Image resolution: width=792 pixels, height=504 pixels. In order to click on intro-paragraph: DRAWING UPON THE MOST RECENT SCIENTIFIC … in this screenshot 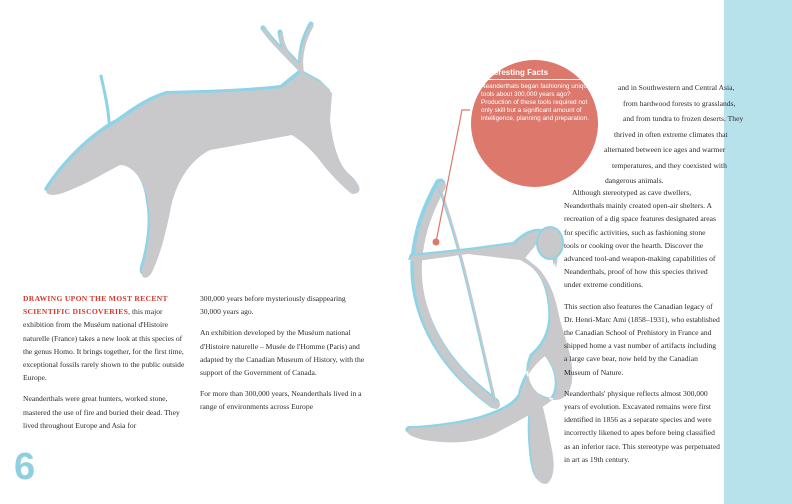, I will do `click(104, 338)`.